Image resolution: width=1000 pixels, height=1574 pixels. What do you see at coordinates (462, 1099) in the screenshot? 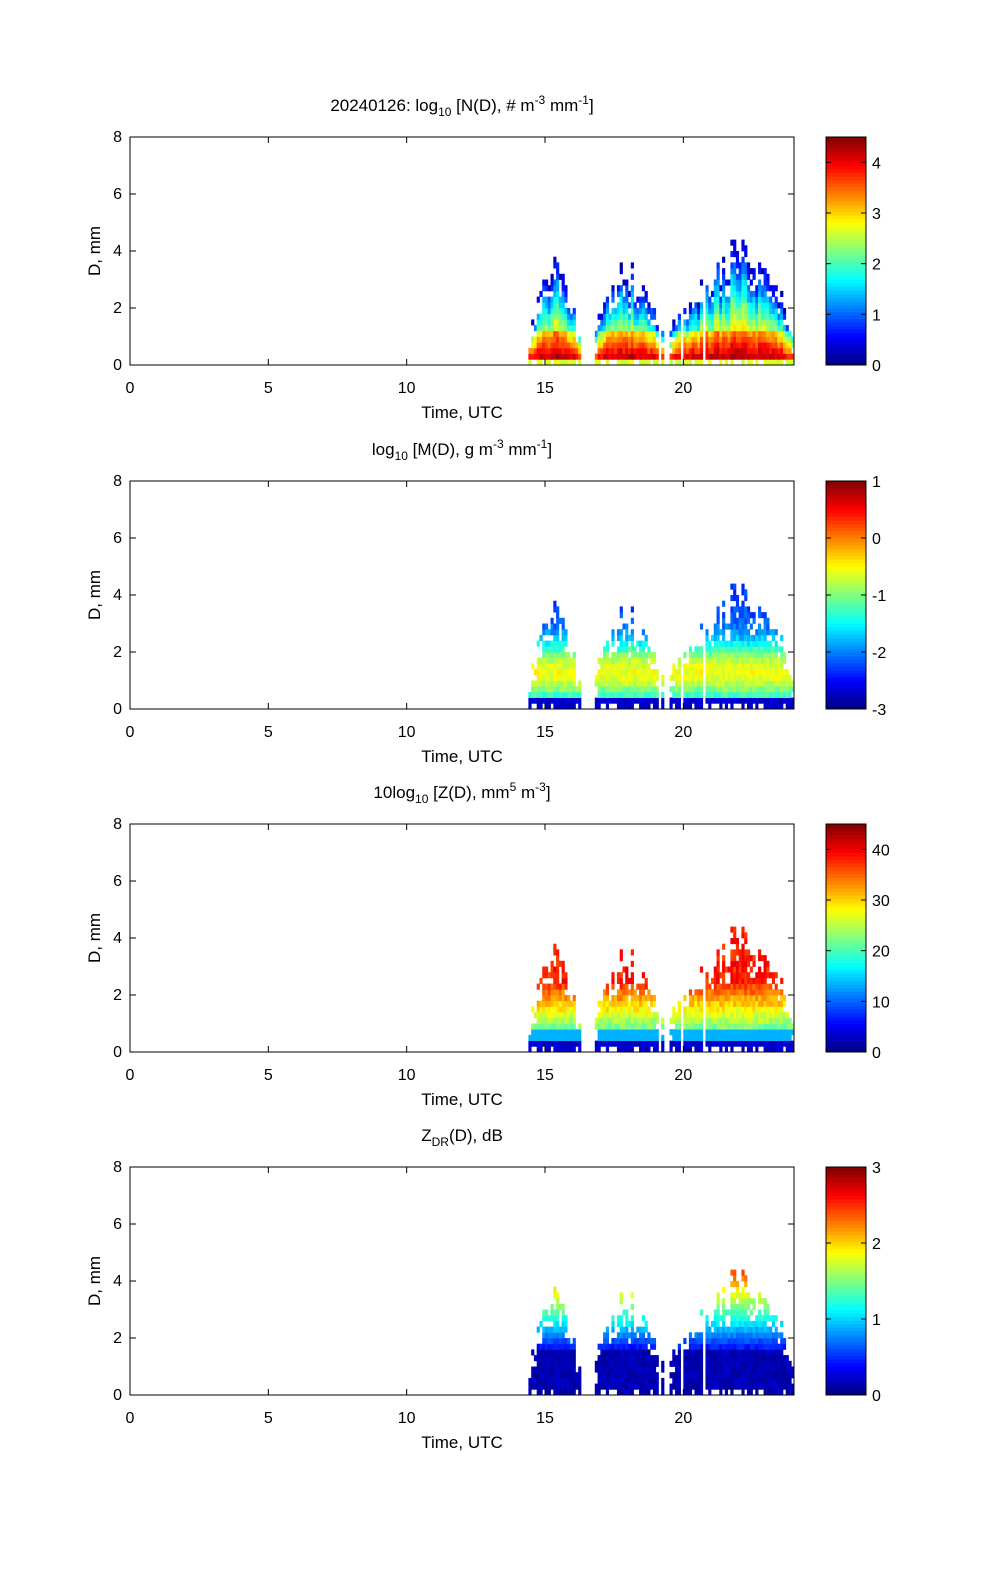
I see `x-axis-label: Time, UTC` at bounding box center [462, 1099].